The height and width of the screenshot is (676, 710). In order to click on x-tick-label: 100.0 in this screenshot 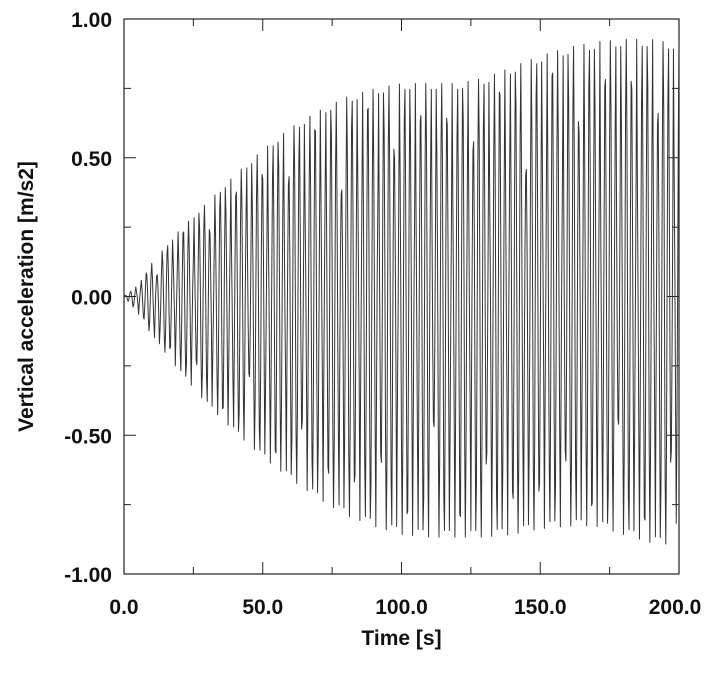, I will do `click(401, 607)`.